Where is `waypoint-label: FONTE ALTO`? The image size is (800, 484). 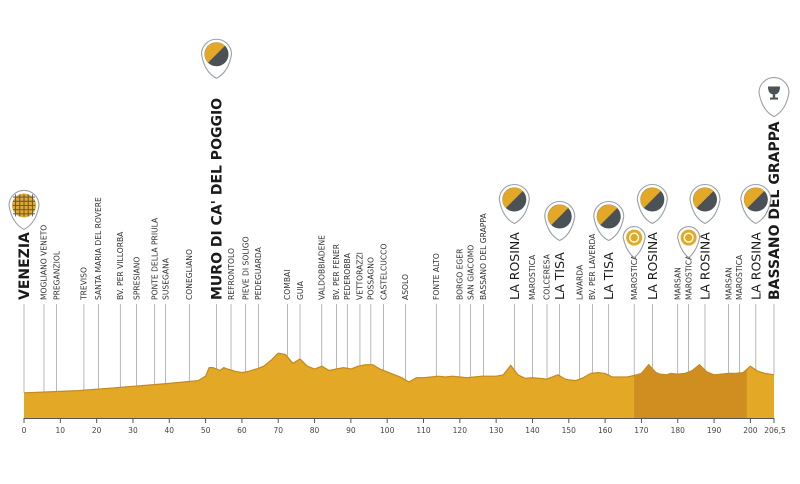
waypoint-label: FONTE ALTO is located at coordinates (436, 276).